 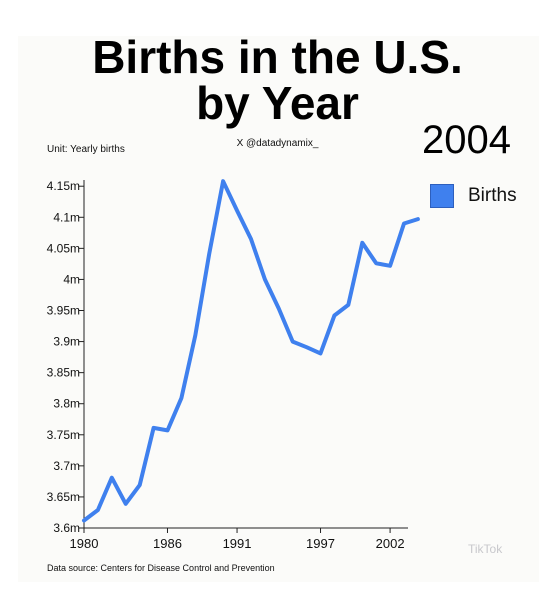 I want to click on unit-label: Unit: Yearly births, so click(x=86, y=149).